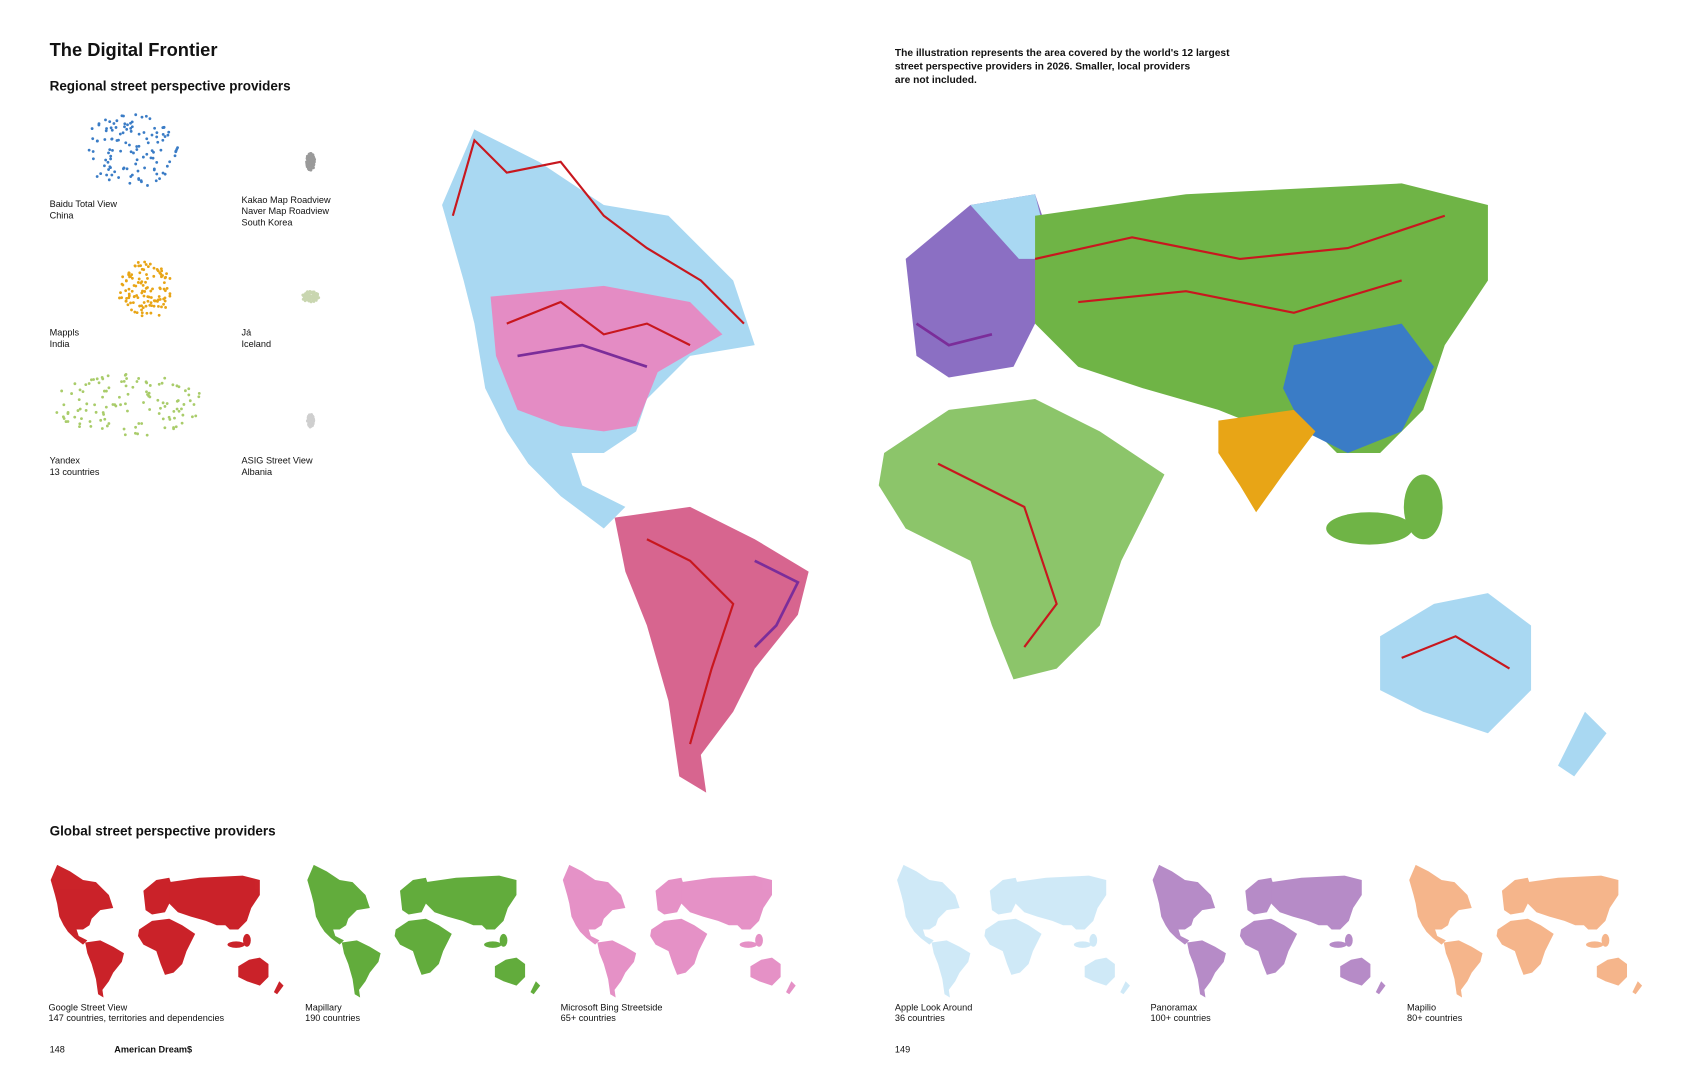  What do you see at coordinates (75, 472) in the screenshot?
I see `provider-coverage: 13 countries` at bounding box center [75, 472].